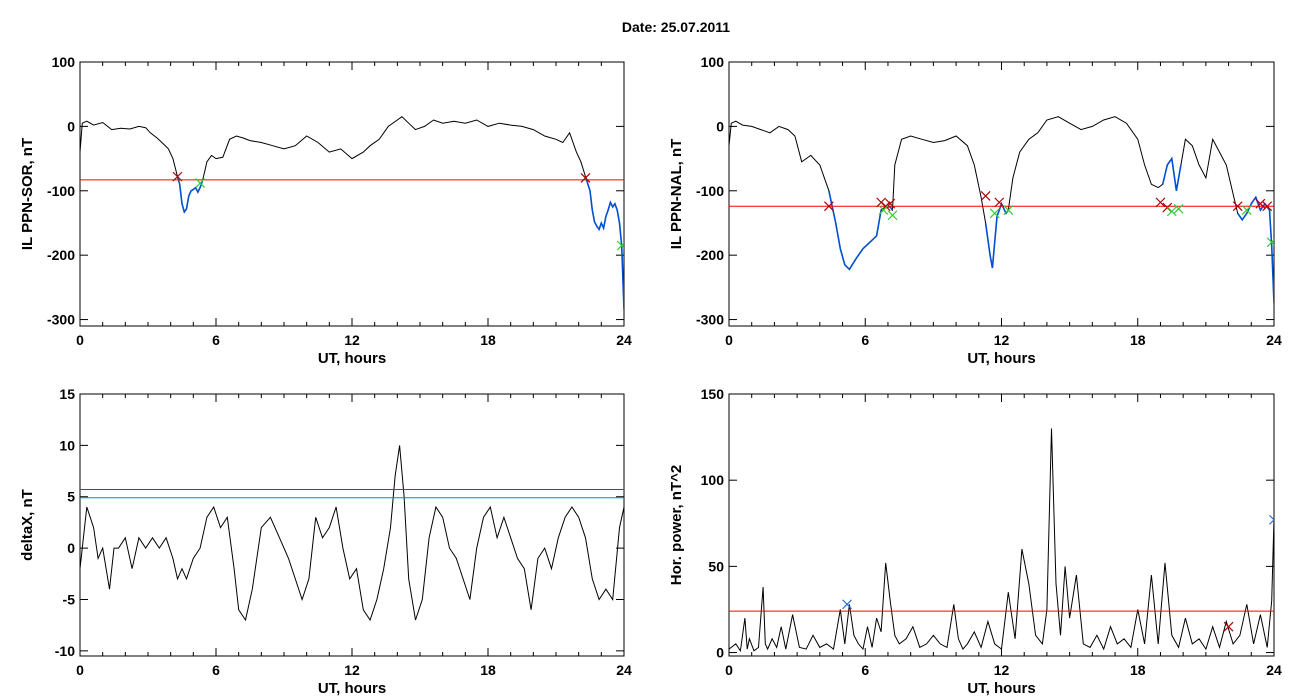 The image size is (1300, 700). Describe the element at coordinates (716, 566) in the screenshot. I see `y-tick-label: 50` at that location.